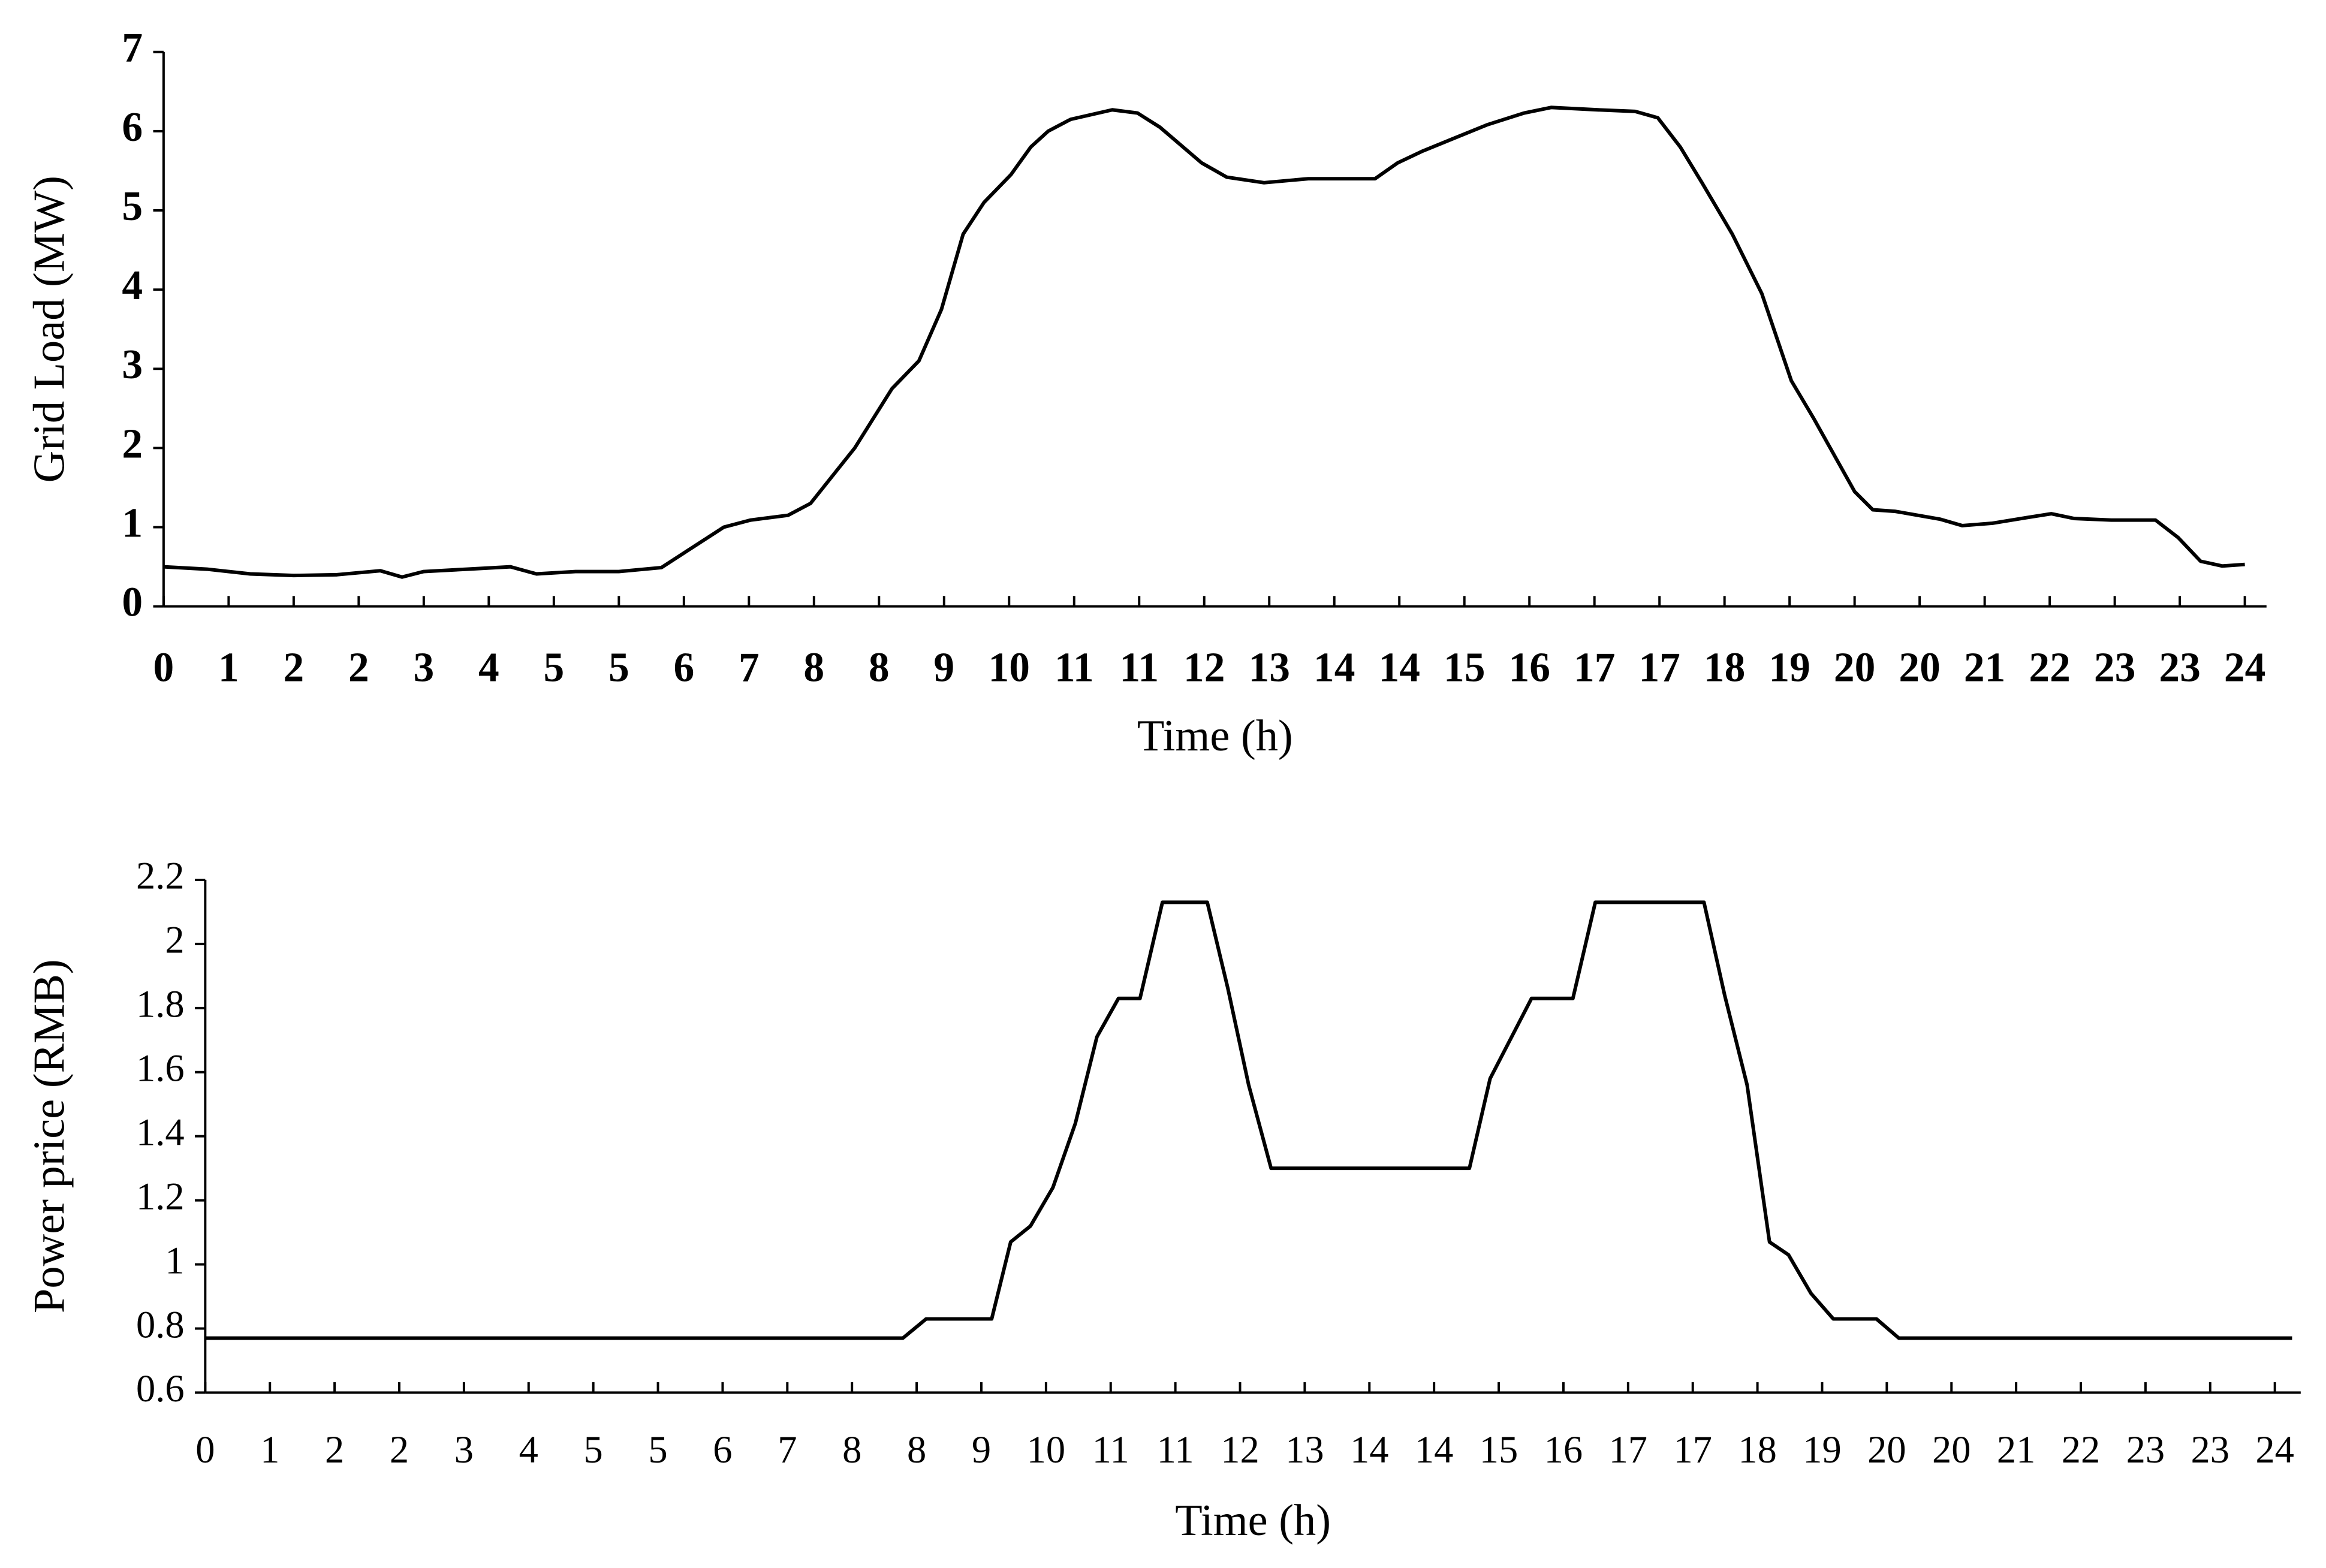  What do you see at coordinates (160, 1068) in the screenshot?
I see `y-tick-label: 1.6` at bounding box center [160, 1068].